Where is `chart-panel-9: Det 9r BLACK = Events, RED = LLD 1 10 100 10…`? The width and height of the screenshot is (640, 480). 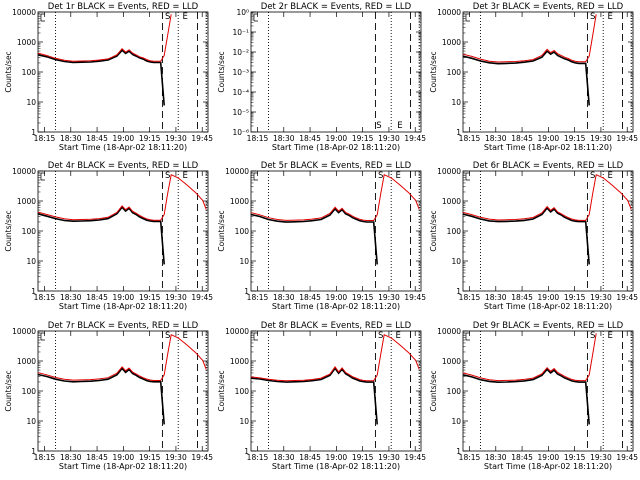 chart-panel-9: Det 9r BLACK = Events, RED = LLD 1 10 100 10… is located at coordinates (533, 396).